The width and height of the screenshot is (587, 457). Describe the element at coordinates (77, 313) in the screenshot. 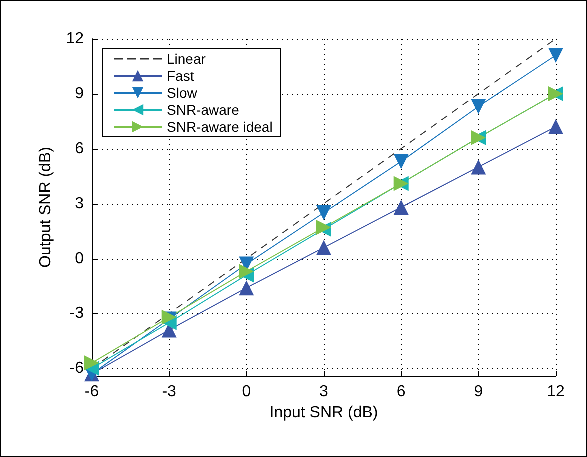

I see `y-tick-label: -3` at that location.